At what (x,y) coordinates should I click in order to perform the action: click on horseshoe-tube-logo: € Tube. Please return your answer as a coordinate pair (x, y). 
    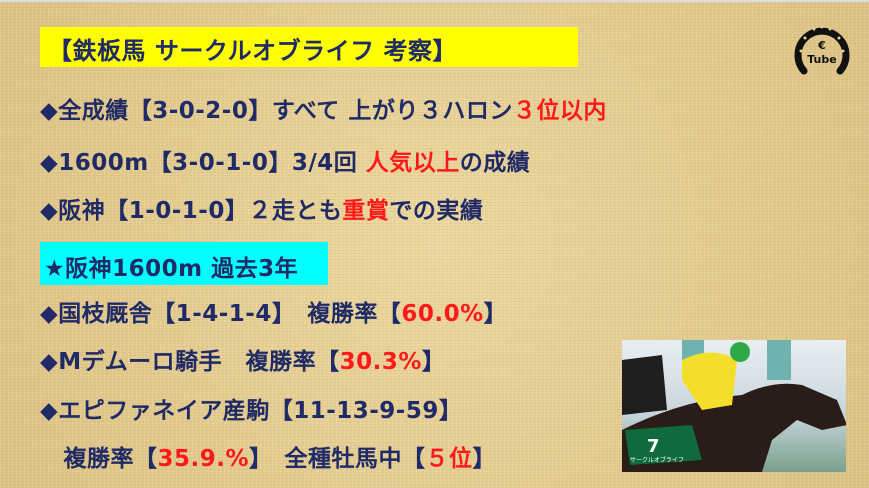
    Looking at the image, I should click on (822, 50).